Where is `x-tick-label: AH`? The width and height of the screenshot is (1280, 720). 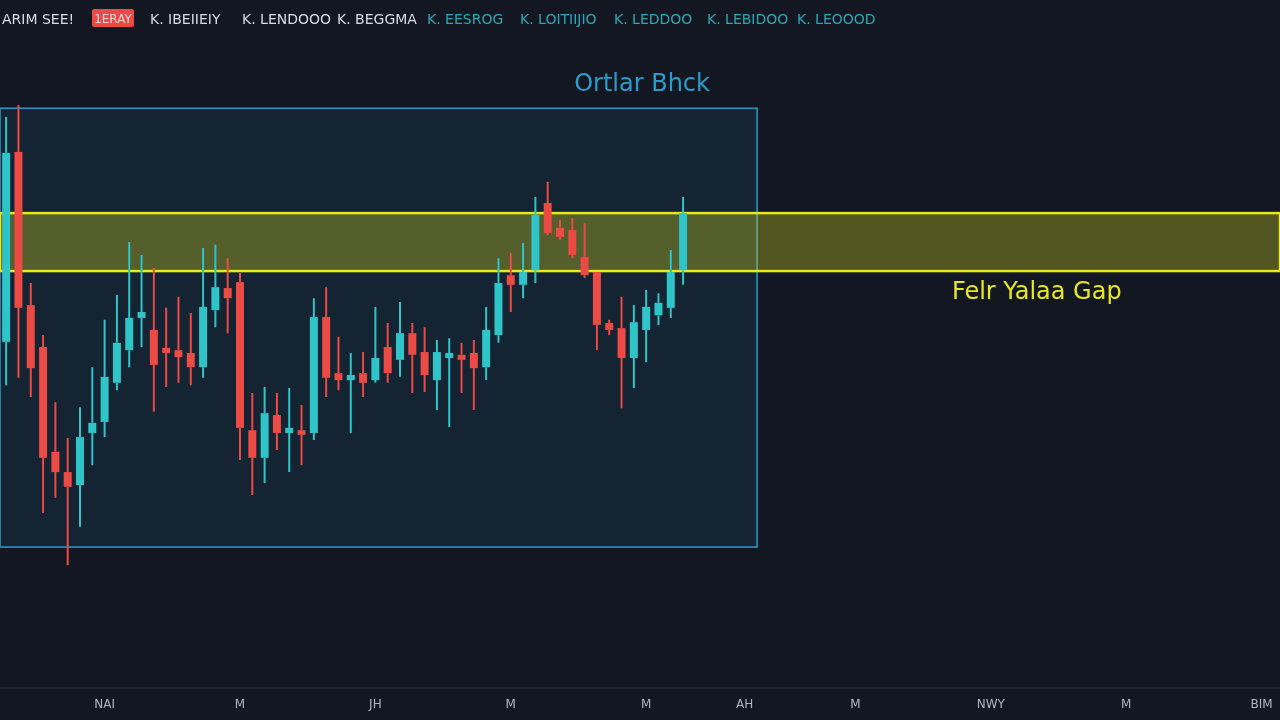 x-tick-label: AH is located at coordinates (745, 704).